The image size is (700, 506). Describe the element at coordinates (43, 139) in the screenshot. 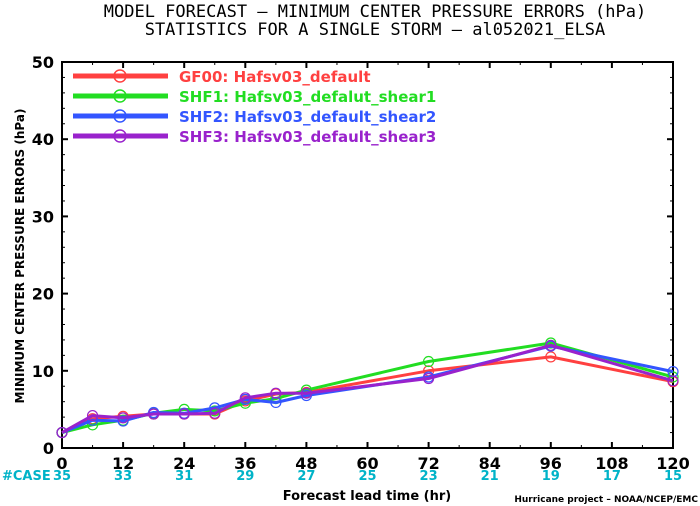

I see `y-tick-label-4: 40` at that location.